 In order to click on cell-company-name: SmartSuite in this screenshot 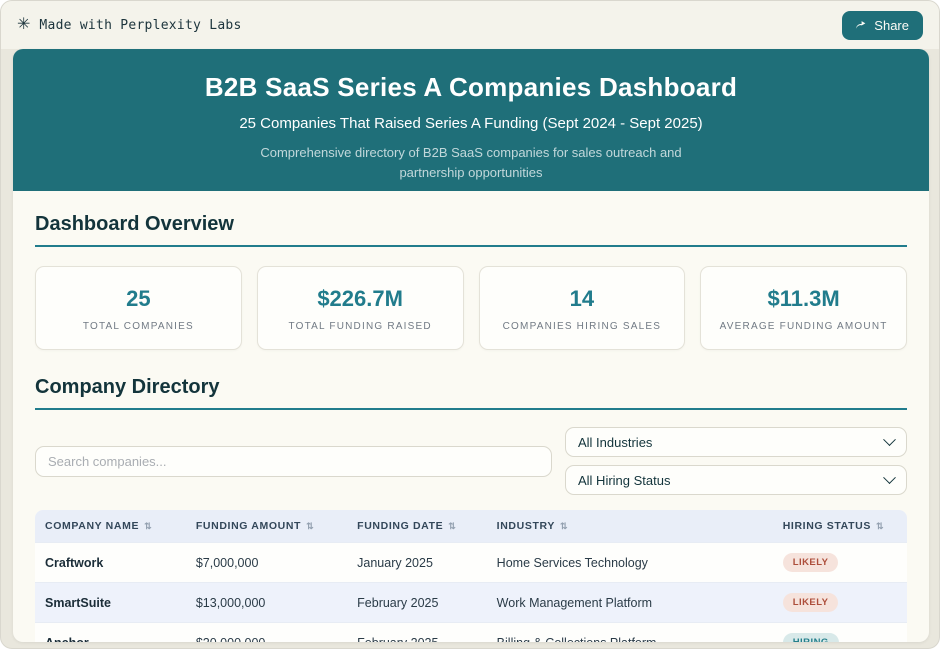, I will do `click(78, 602)`.